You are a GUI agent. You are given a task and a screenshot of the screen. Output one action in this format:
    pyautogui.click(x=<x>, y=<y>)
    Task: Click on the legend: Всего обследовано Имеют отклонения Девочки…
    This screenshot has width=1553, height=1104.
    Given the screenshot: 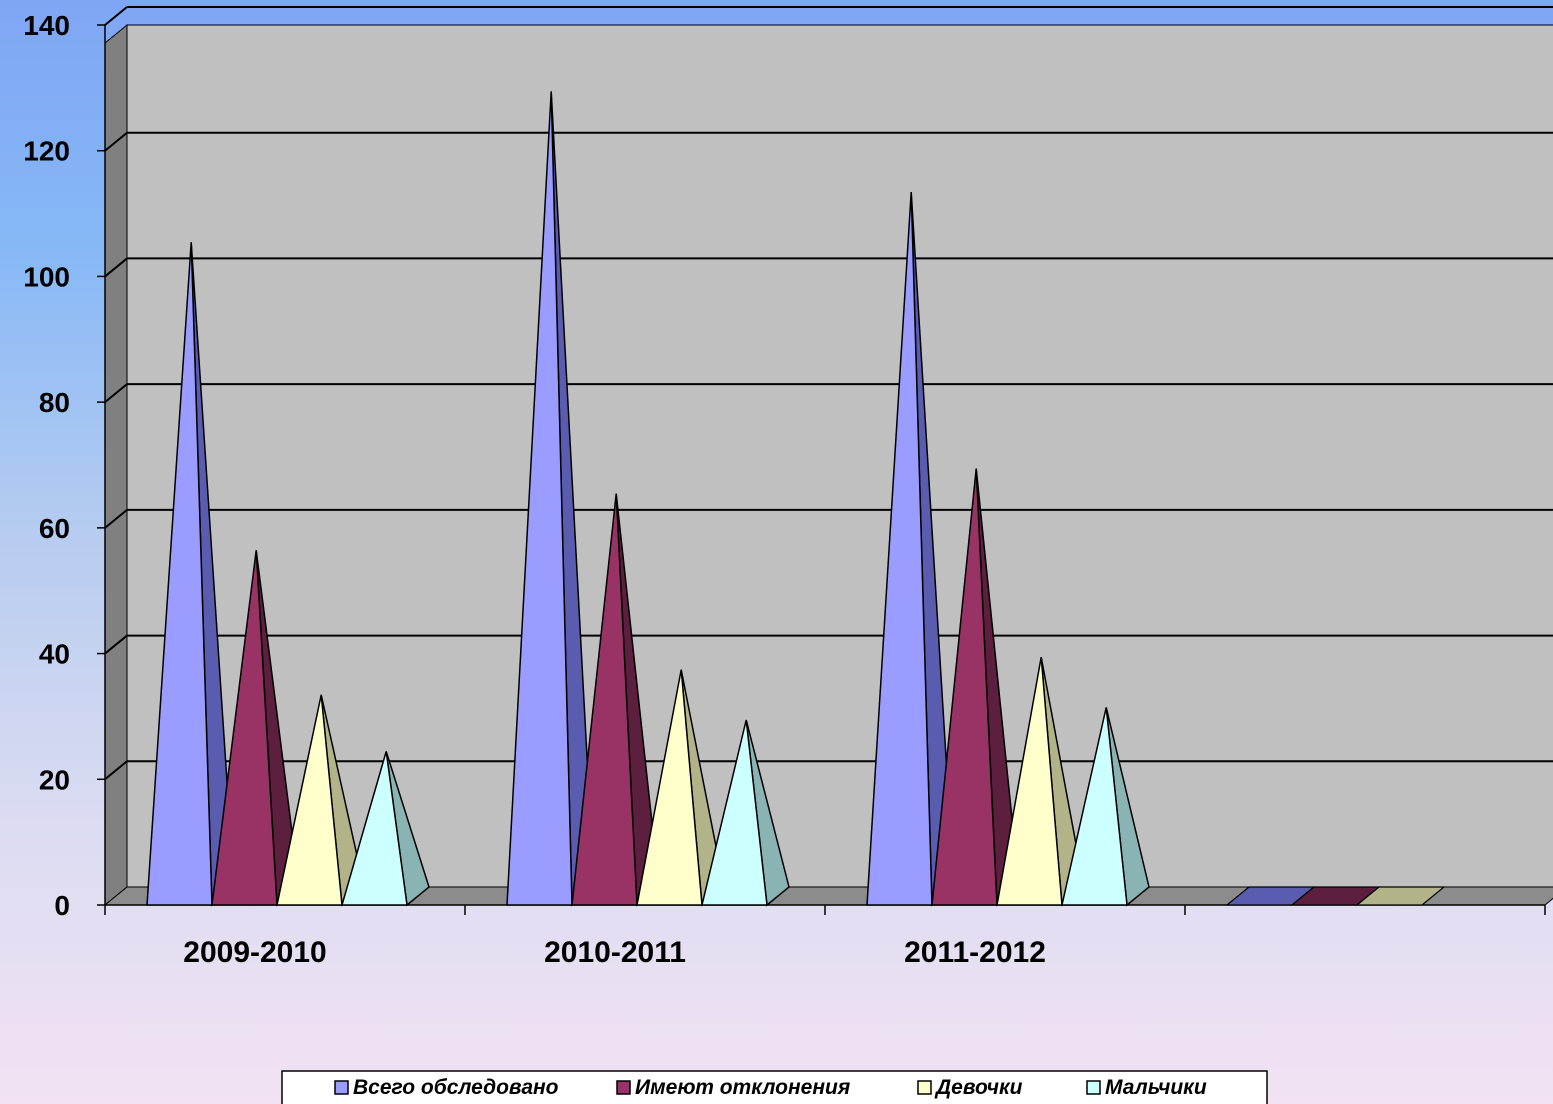 What is the action you would take?
    pyautogui.click(x=774, y=1087)
    